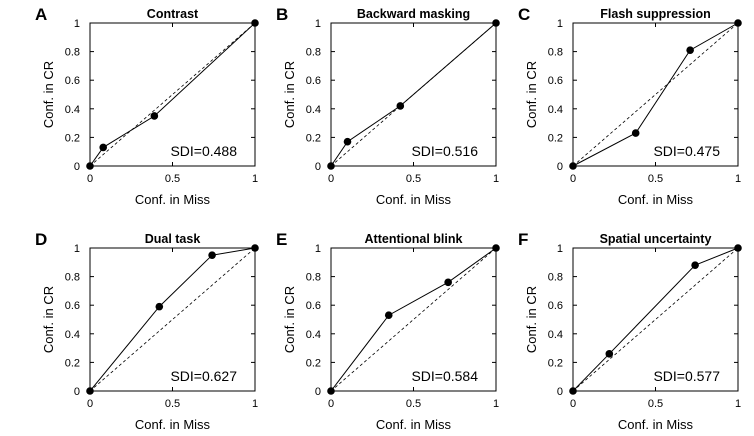 The image size is (754, 436). I want to click on chart-title: Dual task, so click(173, 239).